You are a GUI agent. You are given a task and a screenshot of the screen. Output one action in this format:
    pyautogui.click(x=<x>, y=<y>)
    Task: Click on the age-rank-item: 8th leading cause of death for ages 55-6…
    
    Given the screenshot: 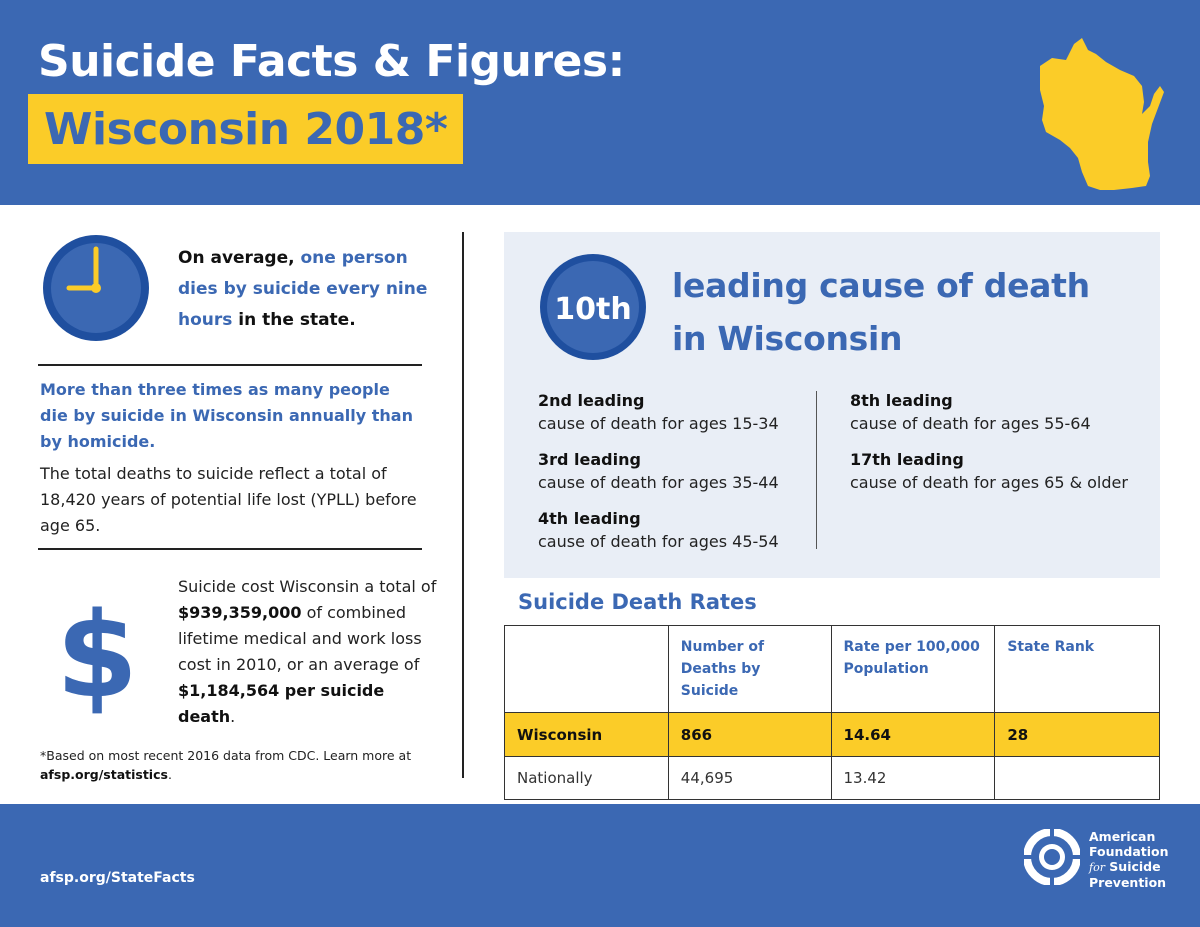 What is the action you would take?
    pyautogui.click(x=1005, y=412)
    